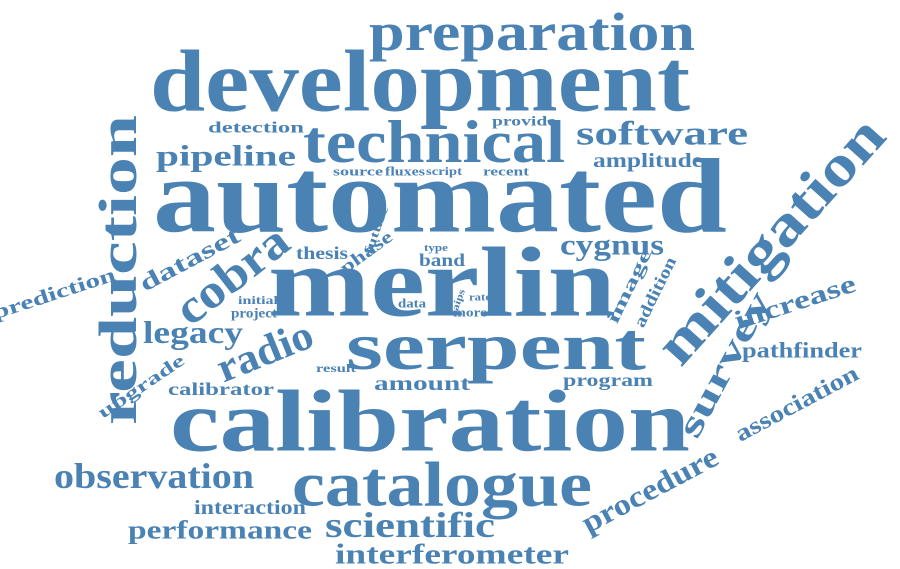 Image resolution: width=900 pixels, height=569 pixels. Describe the element at coordinates (797, 404) in the screenshot. I see `word-association: association` at that location.